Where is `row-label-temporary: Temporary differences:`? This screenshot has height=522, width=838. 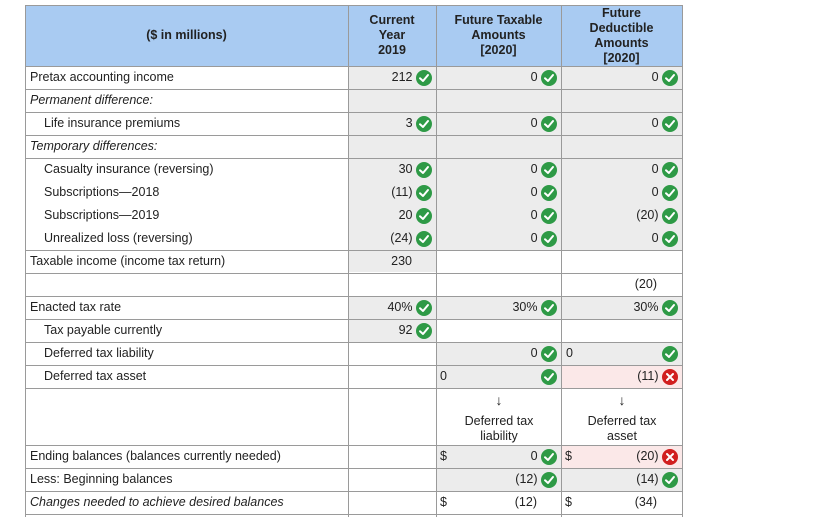 row-label-temporary: Temporary differences: is located at coordinates (94, 146).